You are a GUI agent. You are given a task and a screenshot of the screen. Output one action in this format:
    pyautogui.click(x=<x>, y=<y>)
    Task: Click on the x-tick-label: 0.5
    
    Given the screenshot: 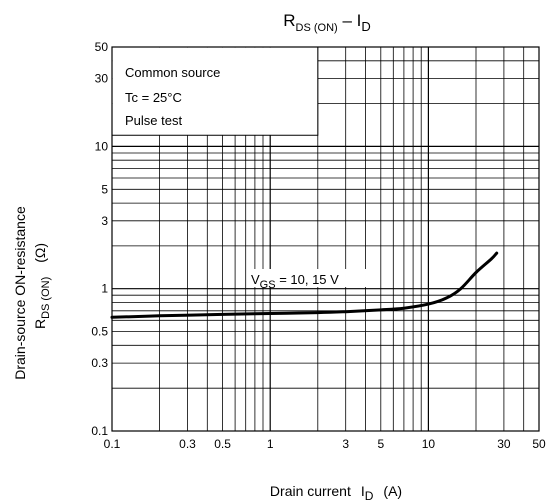 What is the action you would take?
    pyautogui.click(x=222, y=444)
    